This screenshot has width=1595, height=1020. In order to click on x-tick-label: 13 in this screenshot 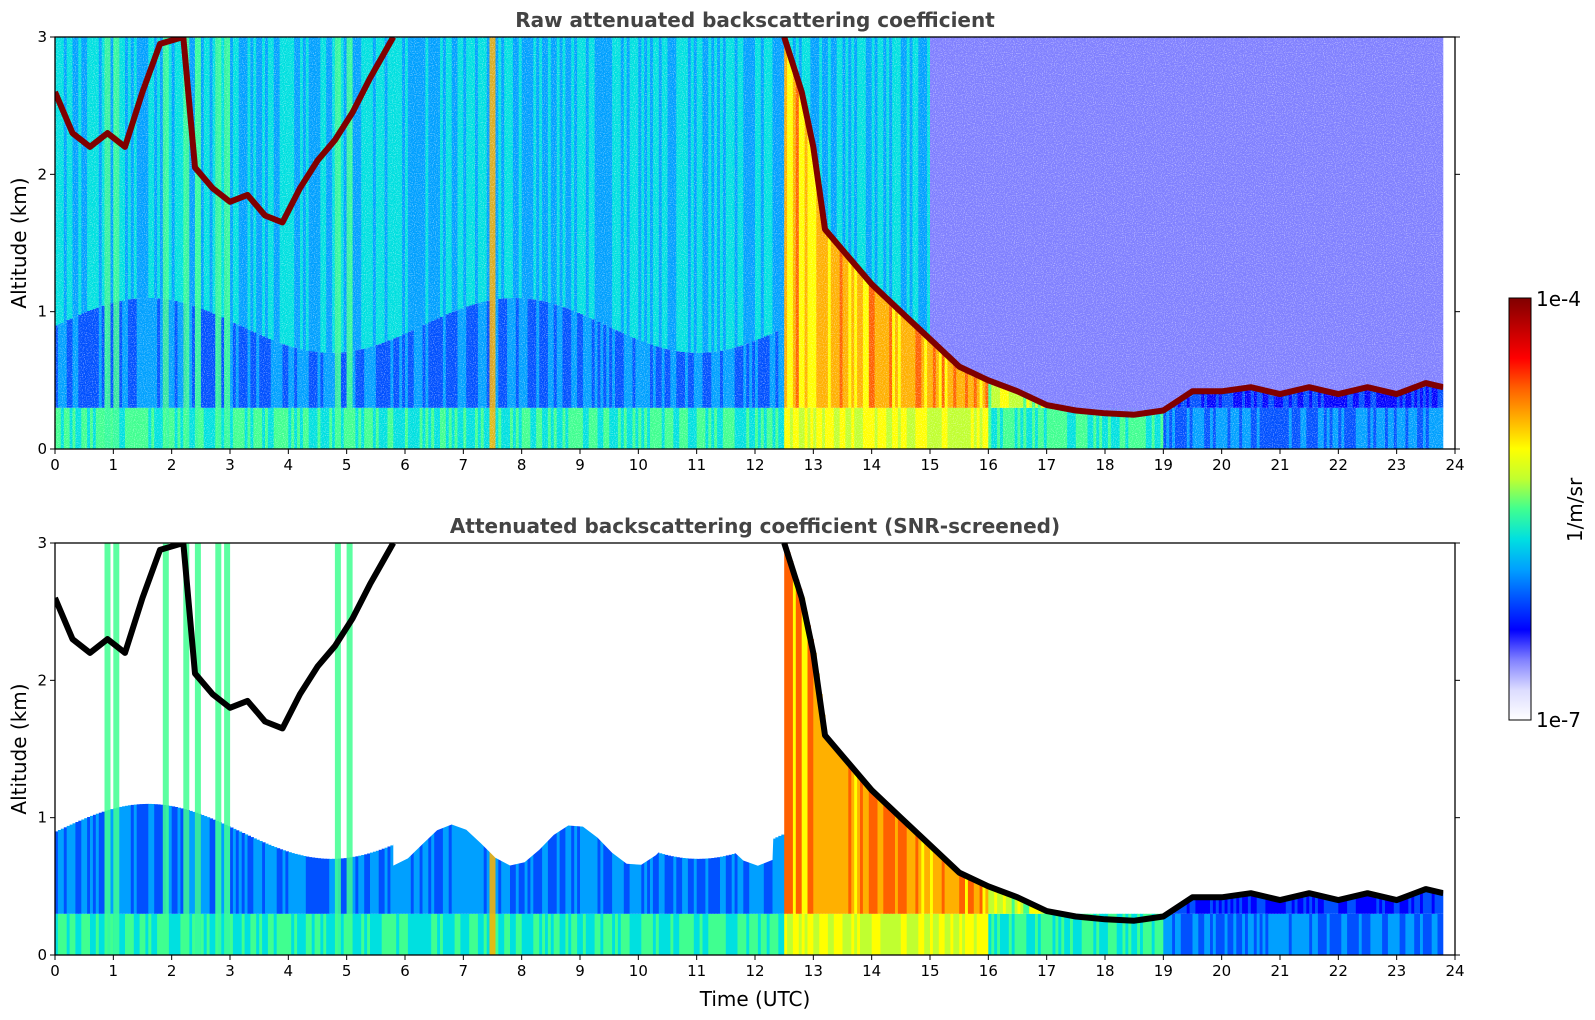, I will do `click(813, 971)`.